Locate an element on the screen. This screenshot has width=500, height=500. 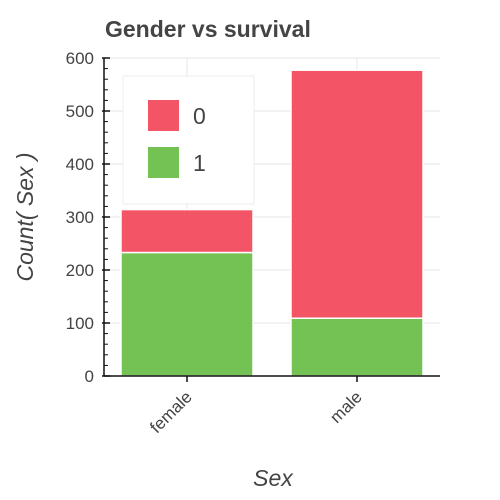
legend: 01 is located at coordinates (188, 140).